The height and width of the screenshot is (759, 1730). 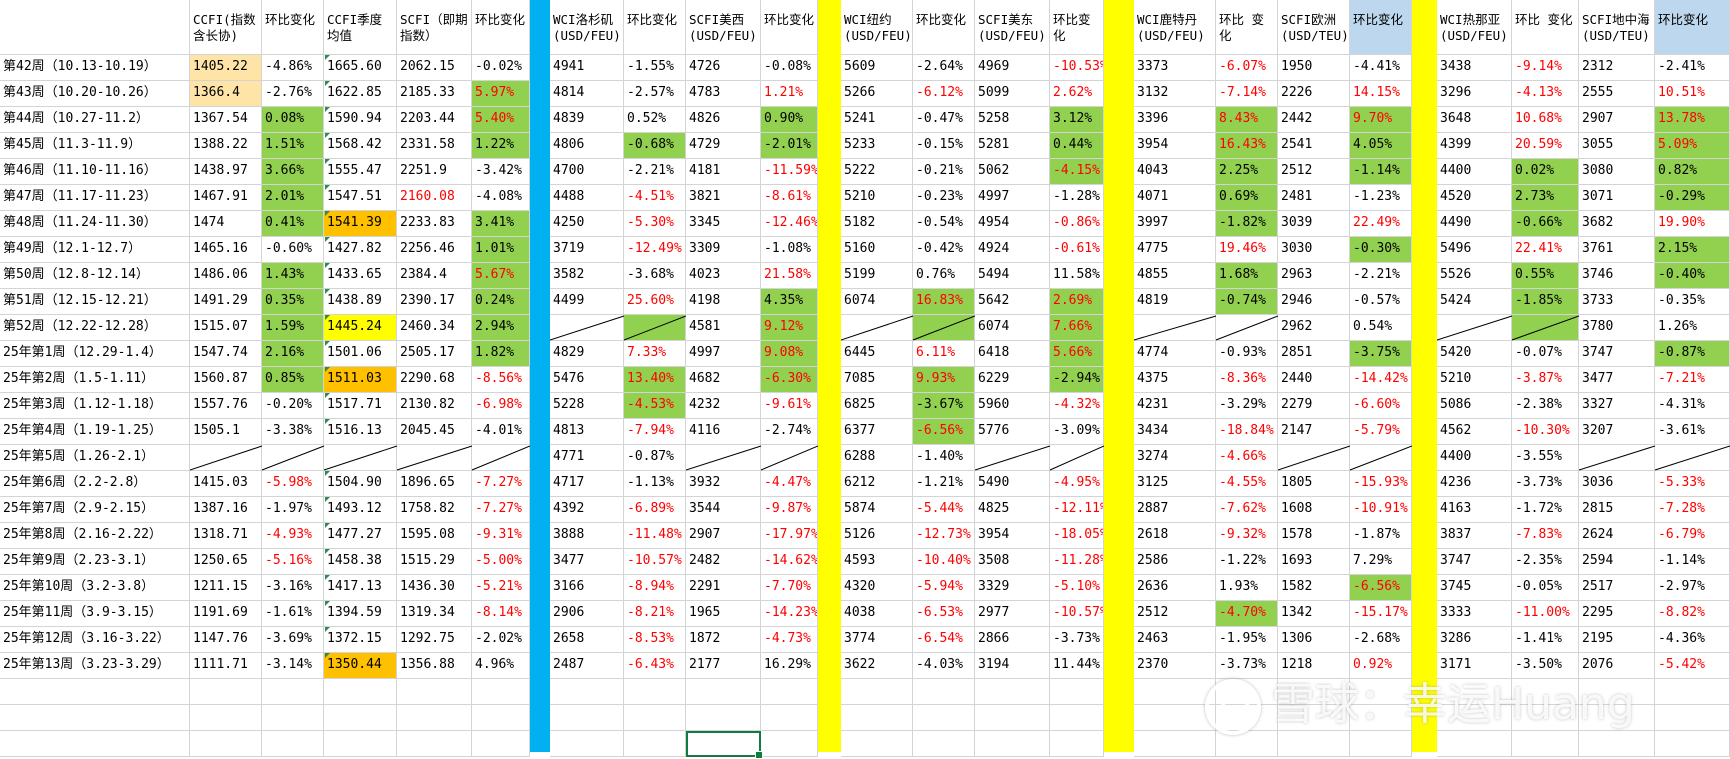 What do you see at coordinates (360, 276) in the screenshot?
I see `data-cell: 1433.65` at bounding box center [360, 276].